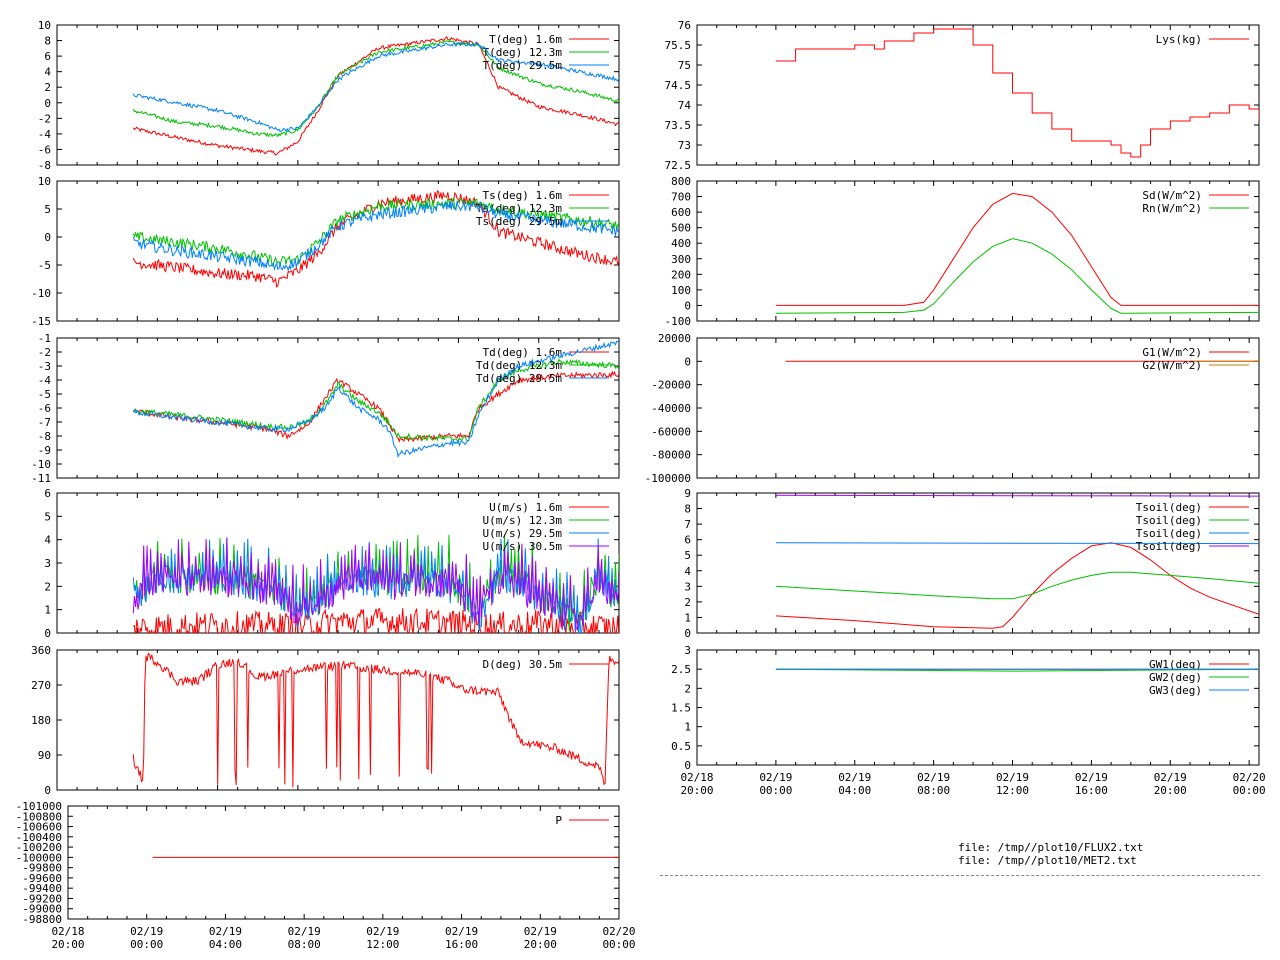  What do you see at coordinates (523, 195) in the screenshot?
I see `legend-label: Ts(deg) 1.6m` at bounding box center [523, 195].